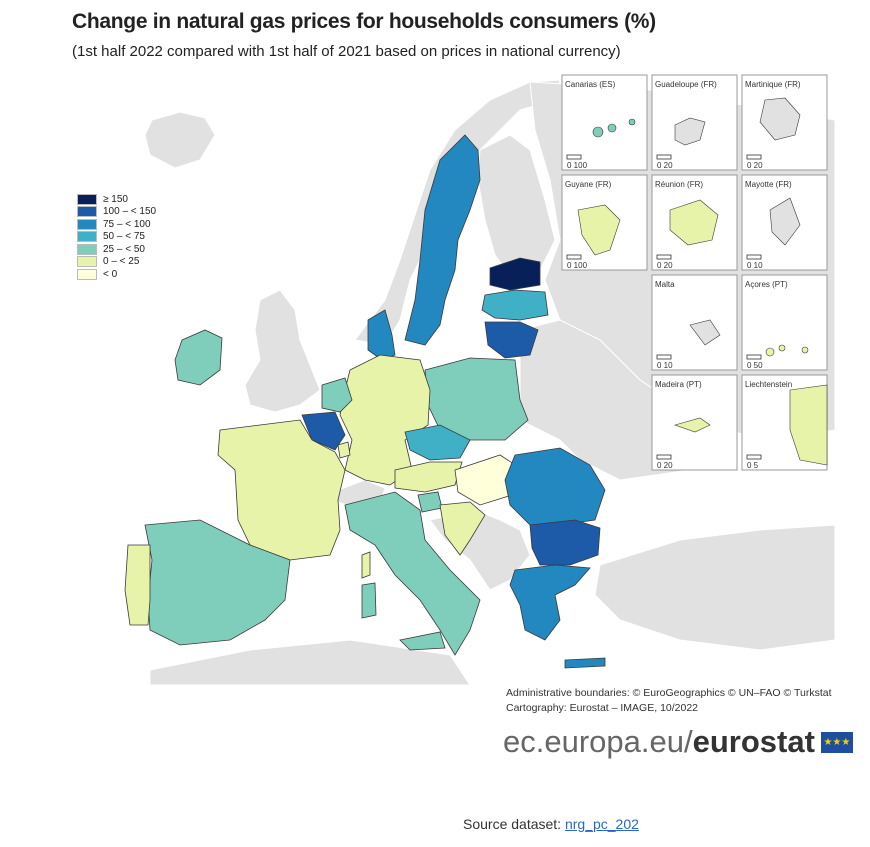  What do you see at coordinates (601, 824) in the screenshot?
I see `source-link: nrg_pc_202` at bounding box center [601, 824].